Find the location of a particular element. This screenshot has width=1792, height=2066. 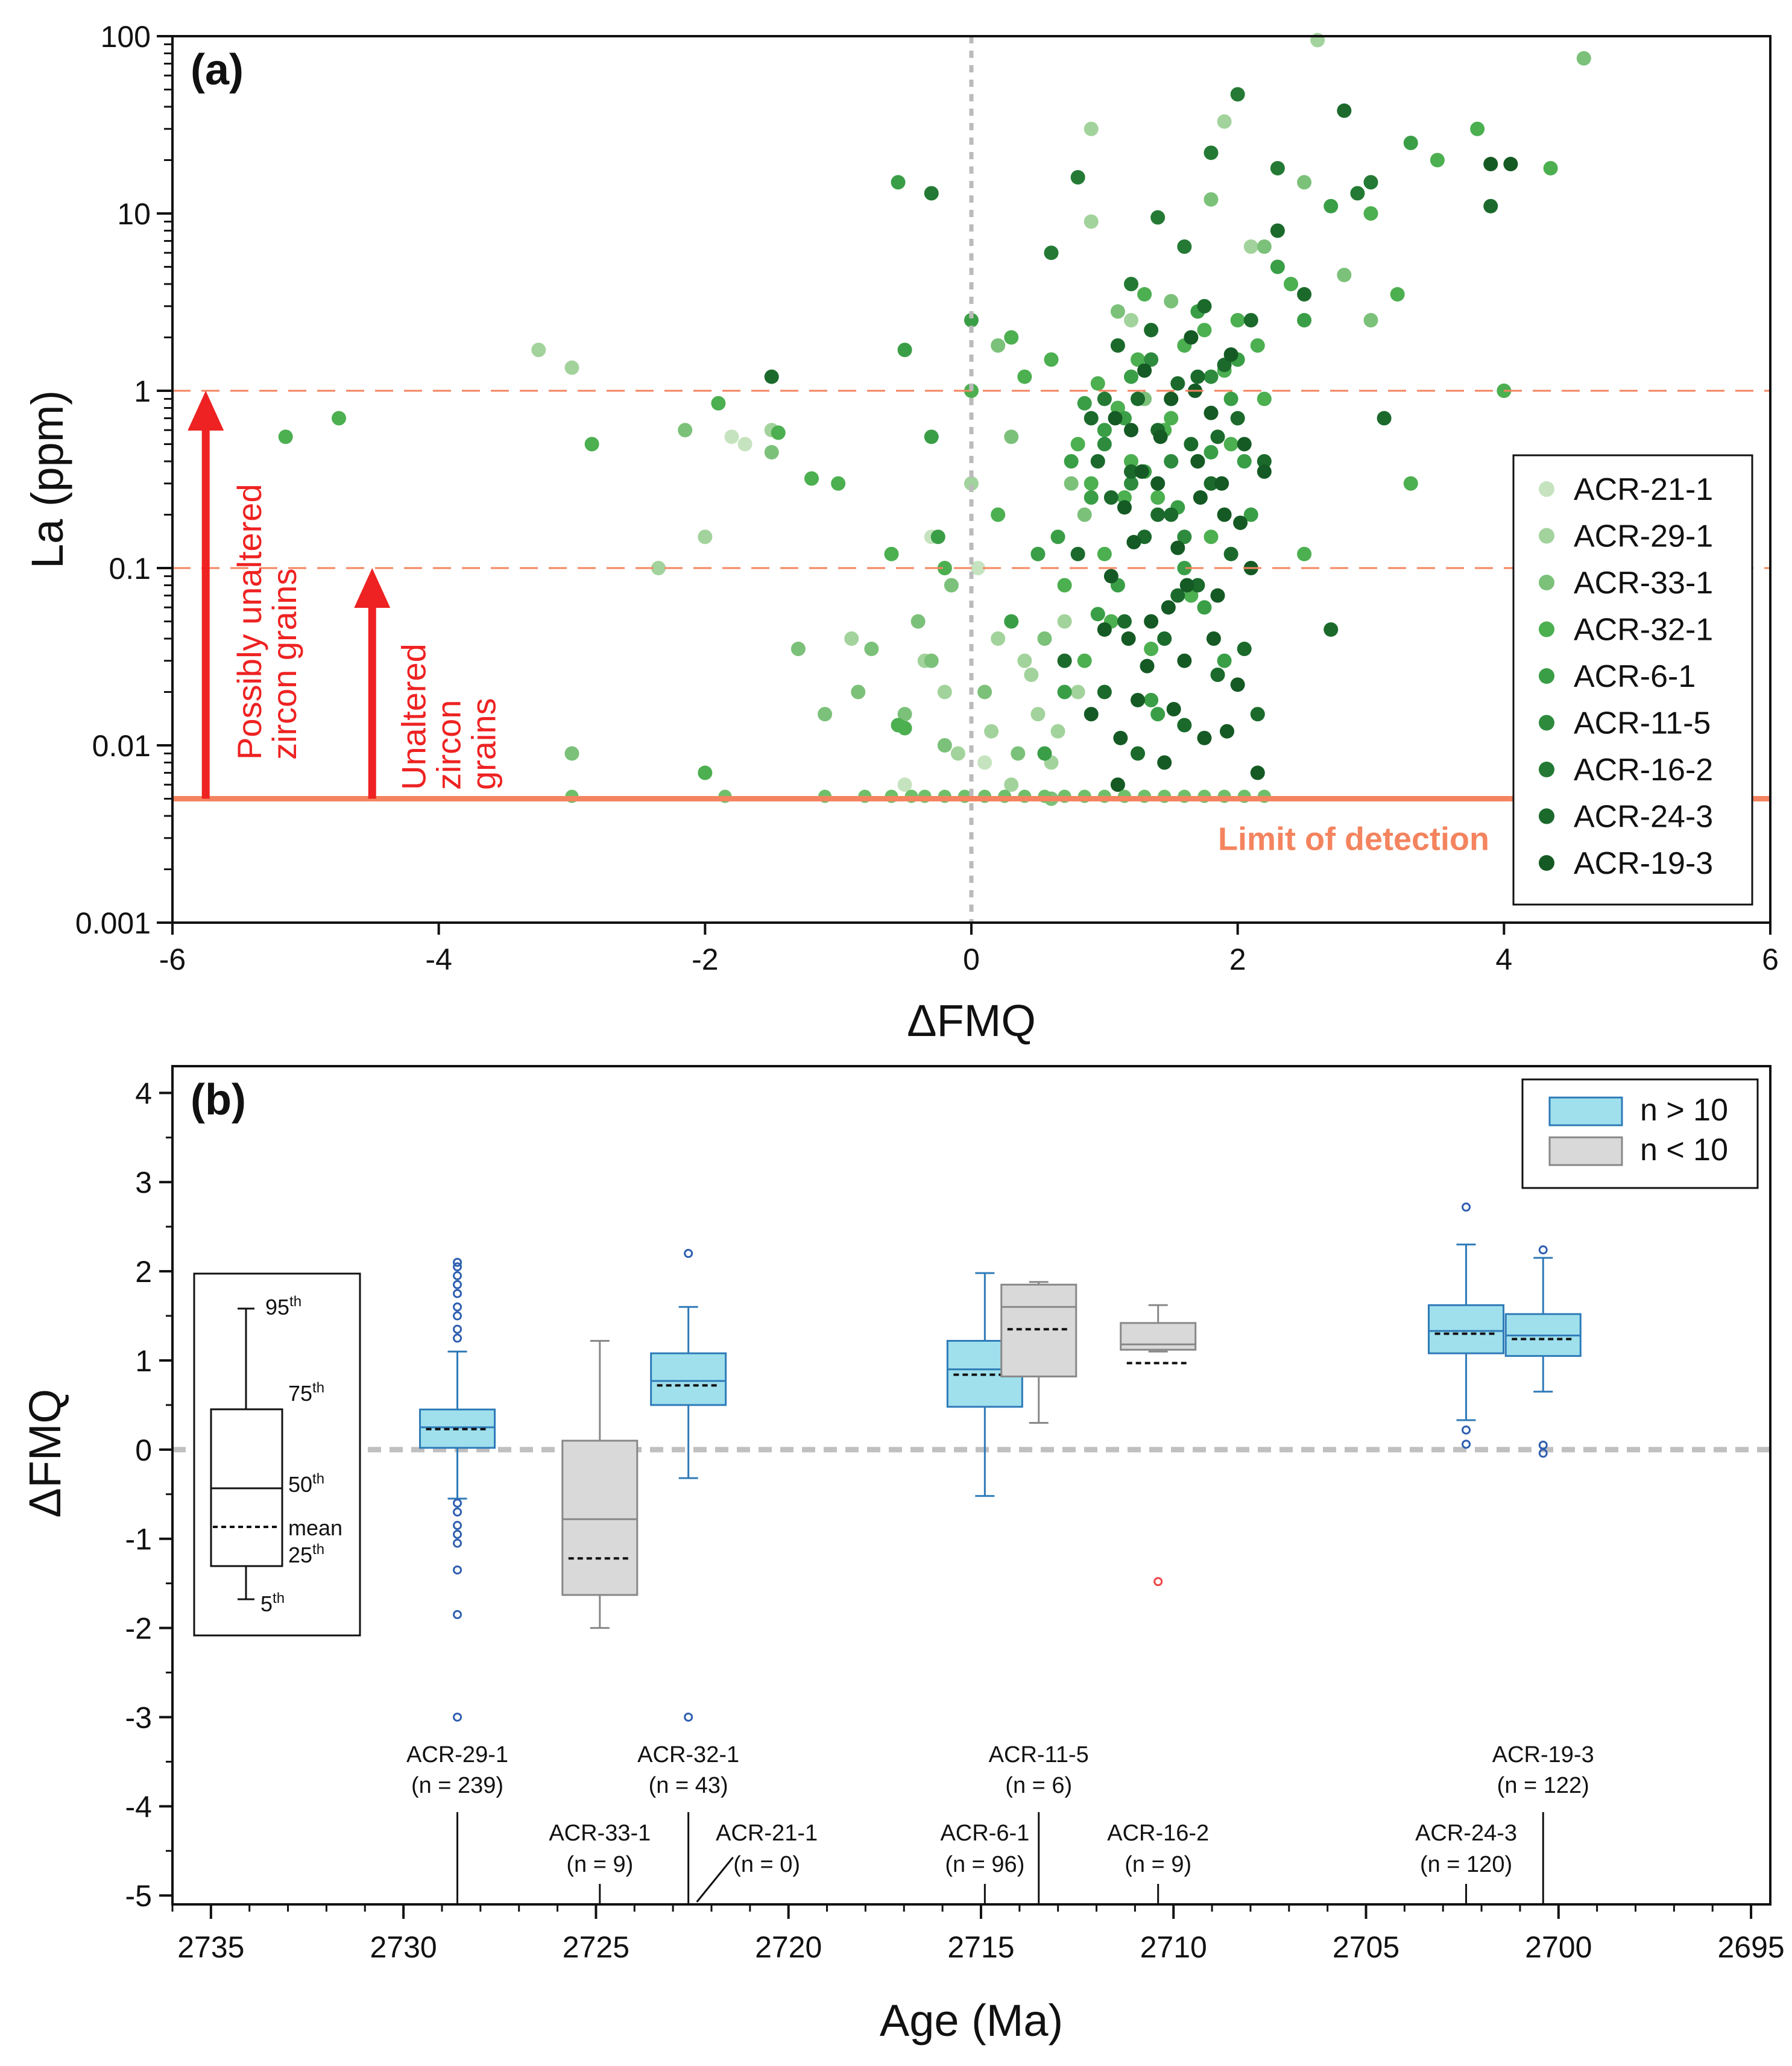

box-iqr is located at coordinates (1038, 1331).